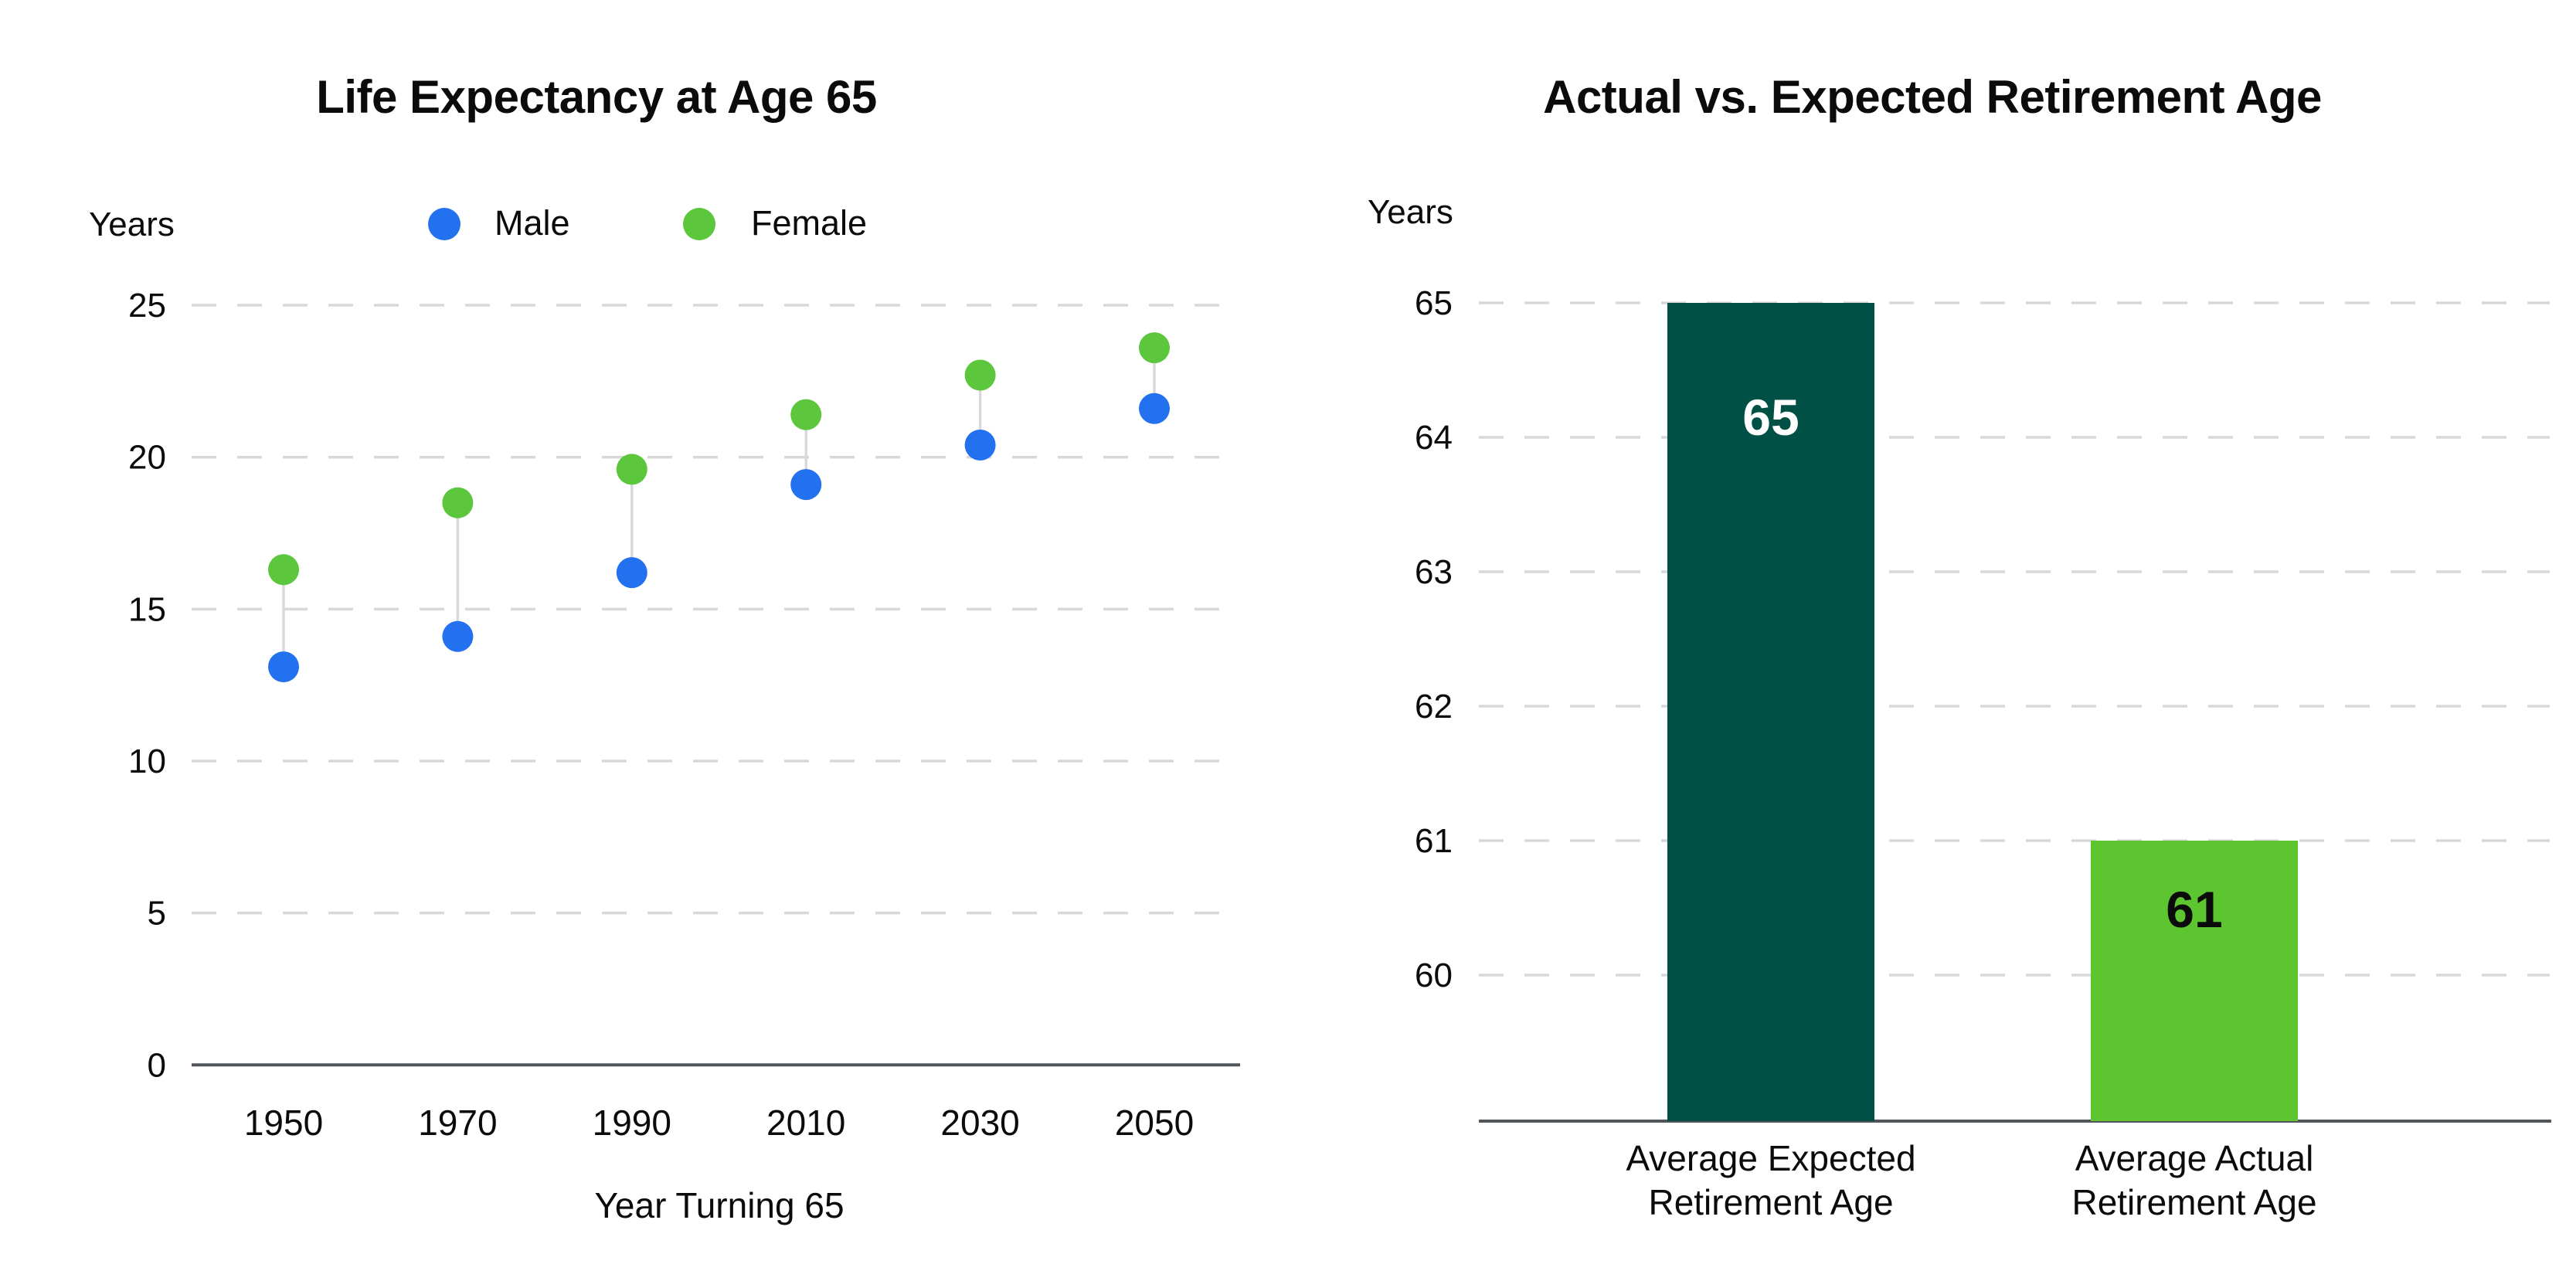 The height and width of the screenshot is (1288, 2576). What do you see at coordinates (147, 761) in the screenshot?
I see `left-y-tick-label-10: 10` at bounding box center [147, 761].